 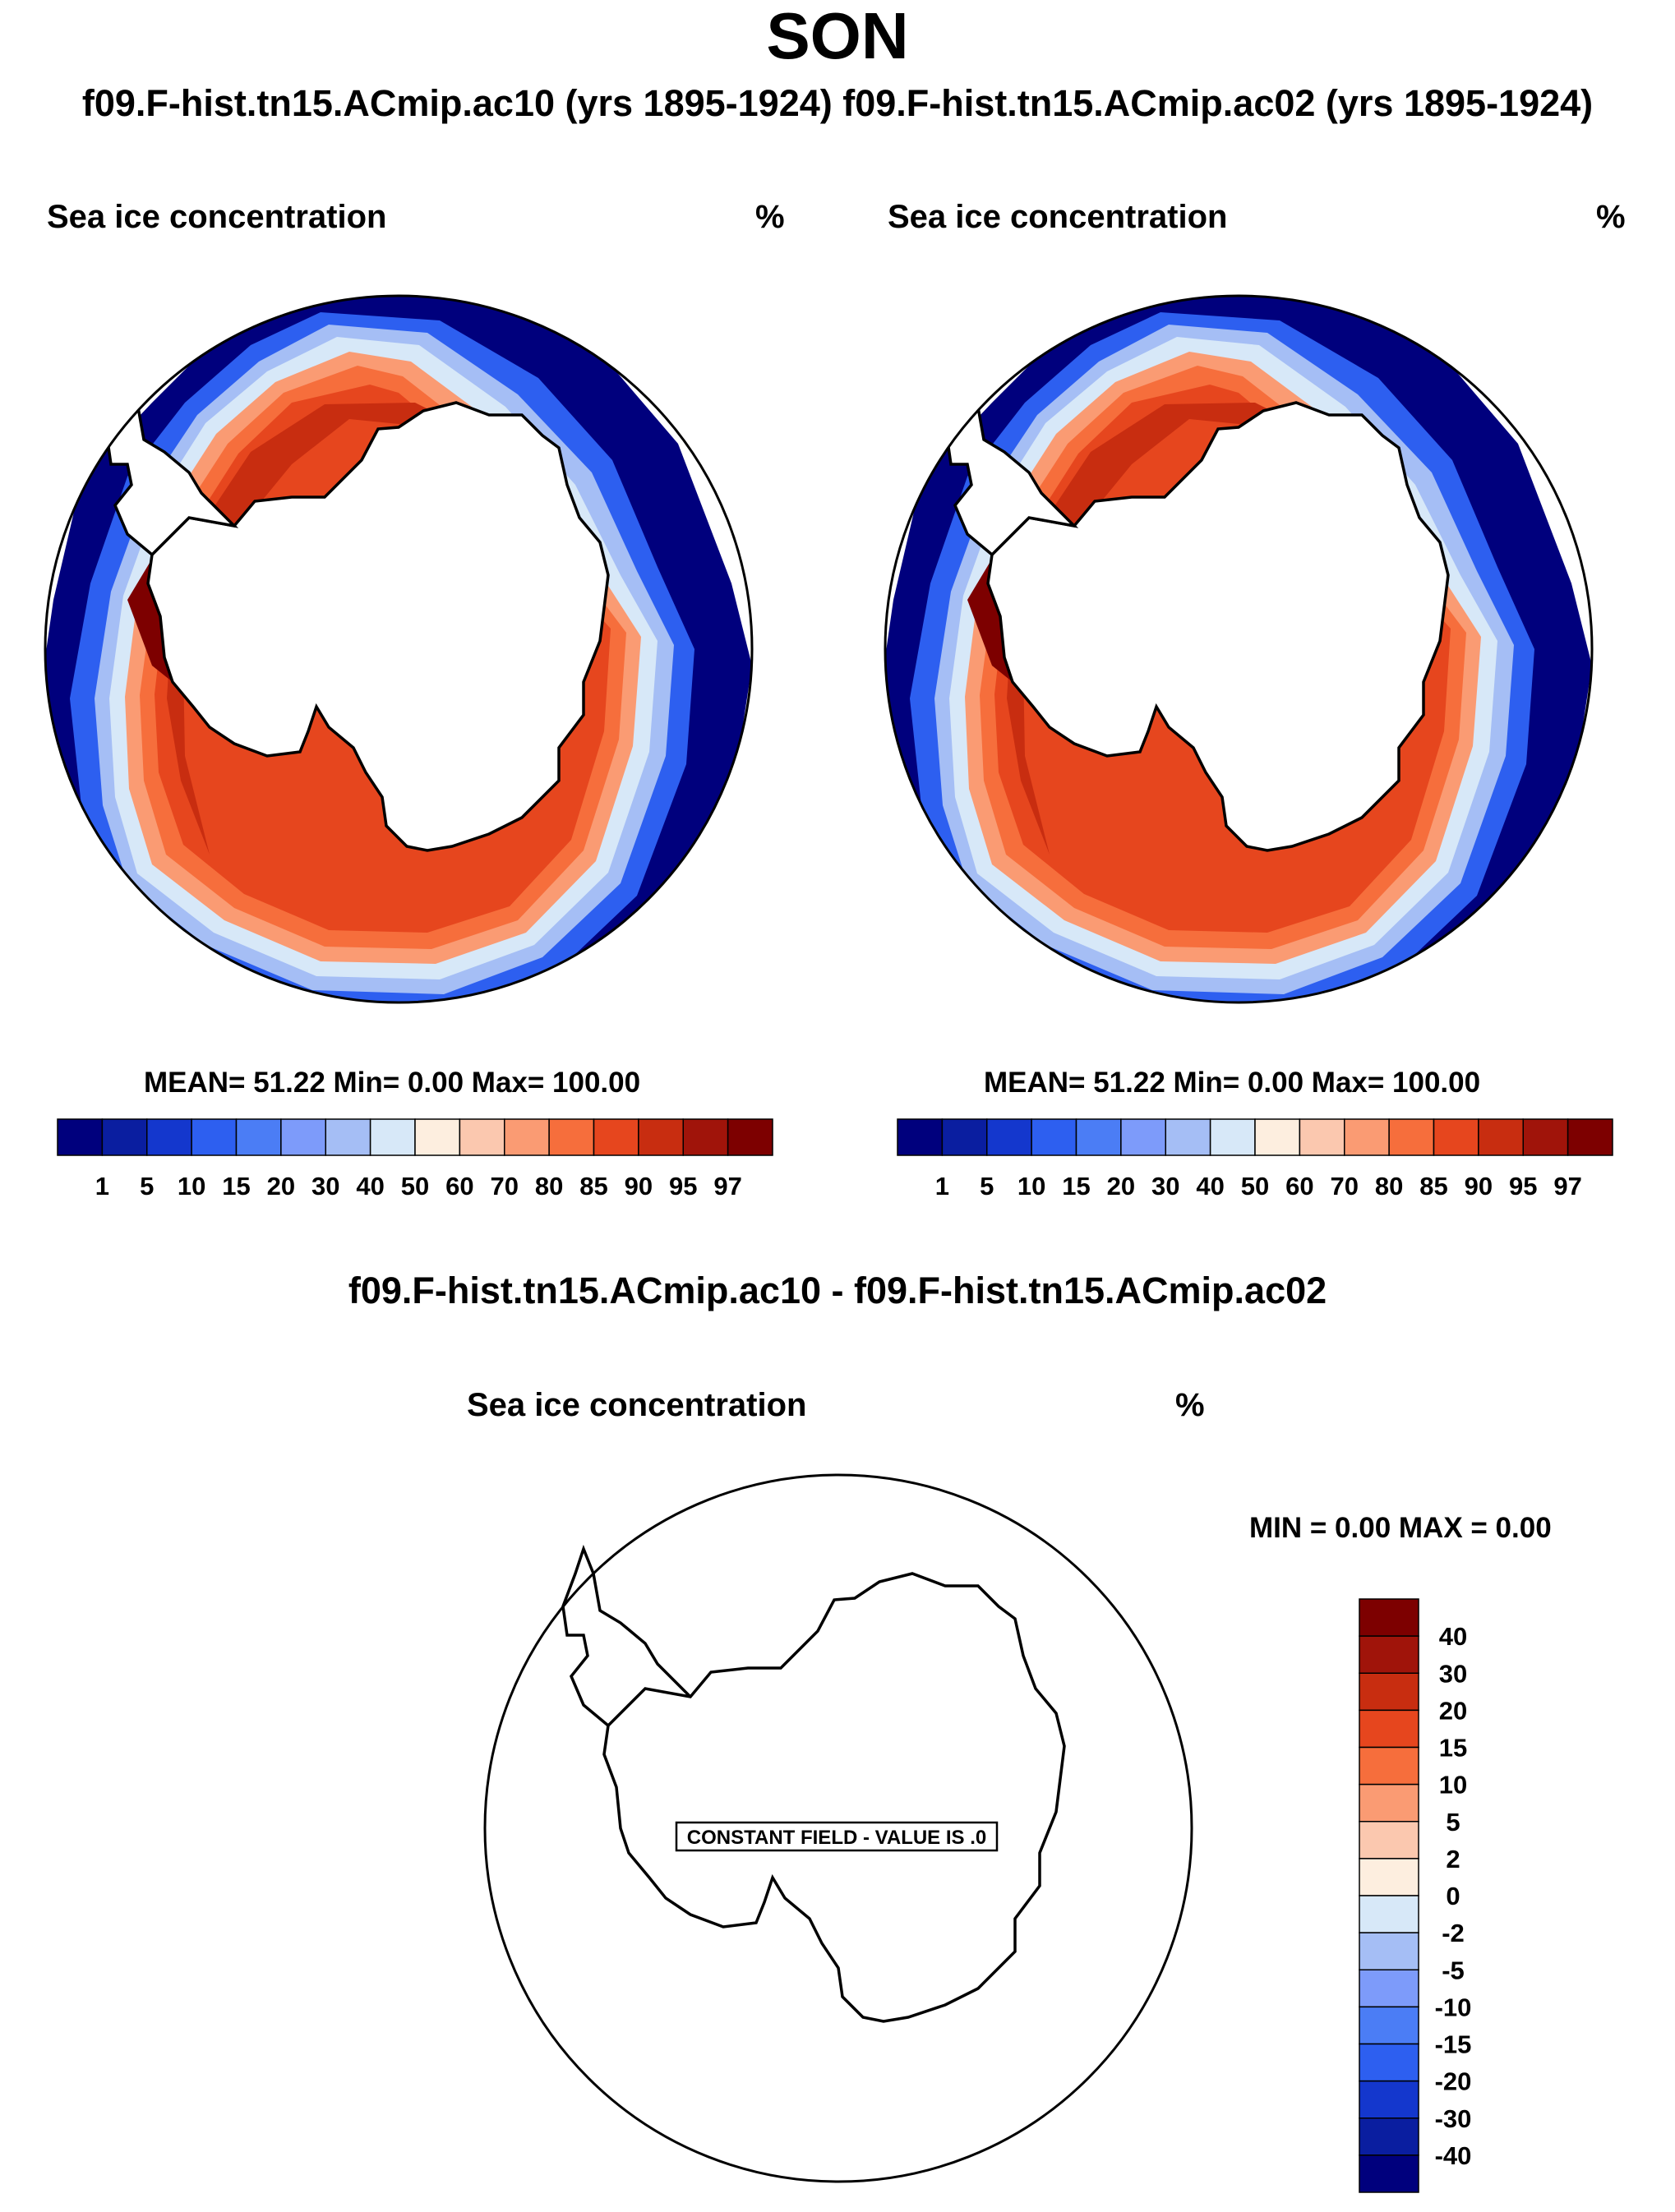 I want to click on colorbar-tick-label: 95, so click(x=683, y=1186).